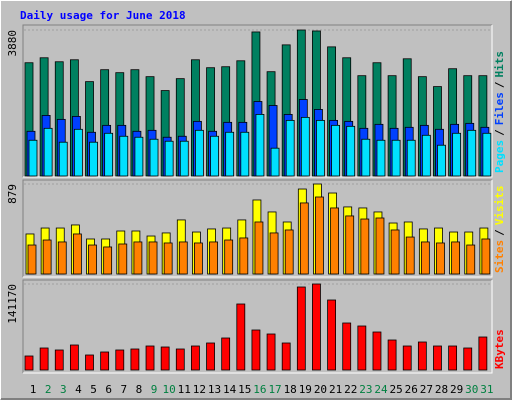 This screenshot has width=512, height=400. Describe the element at coordinates (12, 304) in the screenshot. I see `y-tick-label: 141170` at that location.